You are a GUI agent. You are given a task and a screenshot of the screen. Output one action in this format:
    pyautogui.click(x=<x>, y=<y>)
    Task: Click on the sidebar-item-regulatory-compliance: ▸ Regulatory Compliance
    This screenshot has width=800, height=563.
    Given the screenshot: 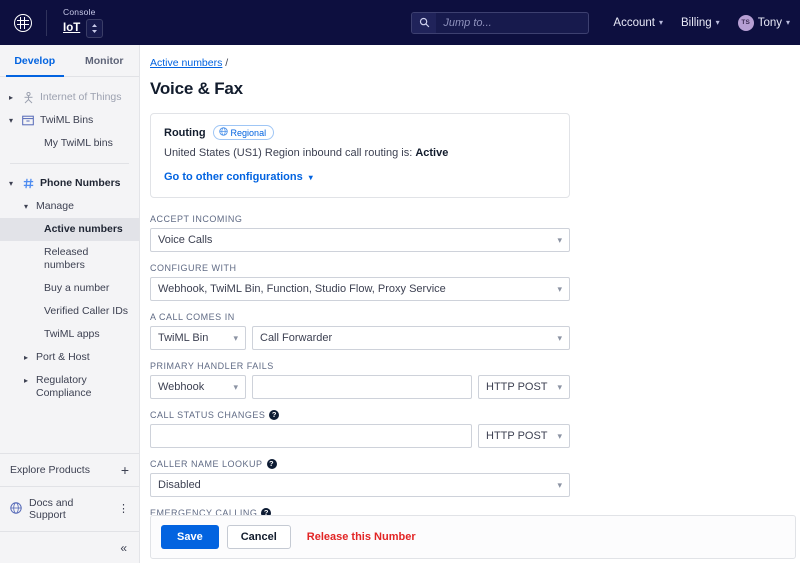 What is the action you would take?
    pyautogui.click(x=69, y=386)
    